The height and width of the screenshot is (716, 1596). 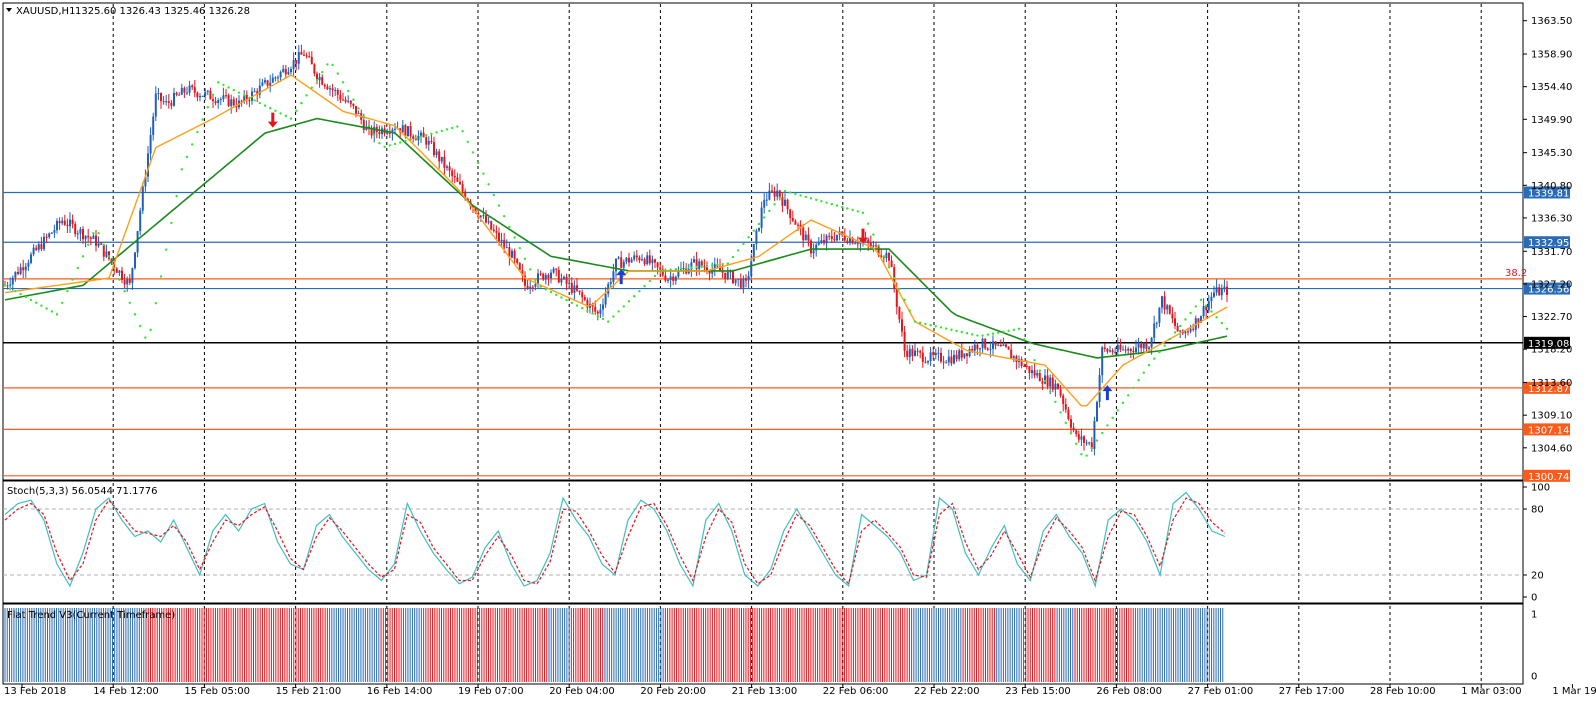 What do you see at coordinates (1551, 284) in the screenshot?
I see `price-tick-label: 1327.20` at bounding box center [1551, 284].